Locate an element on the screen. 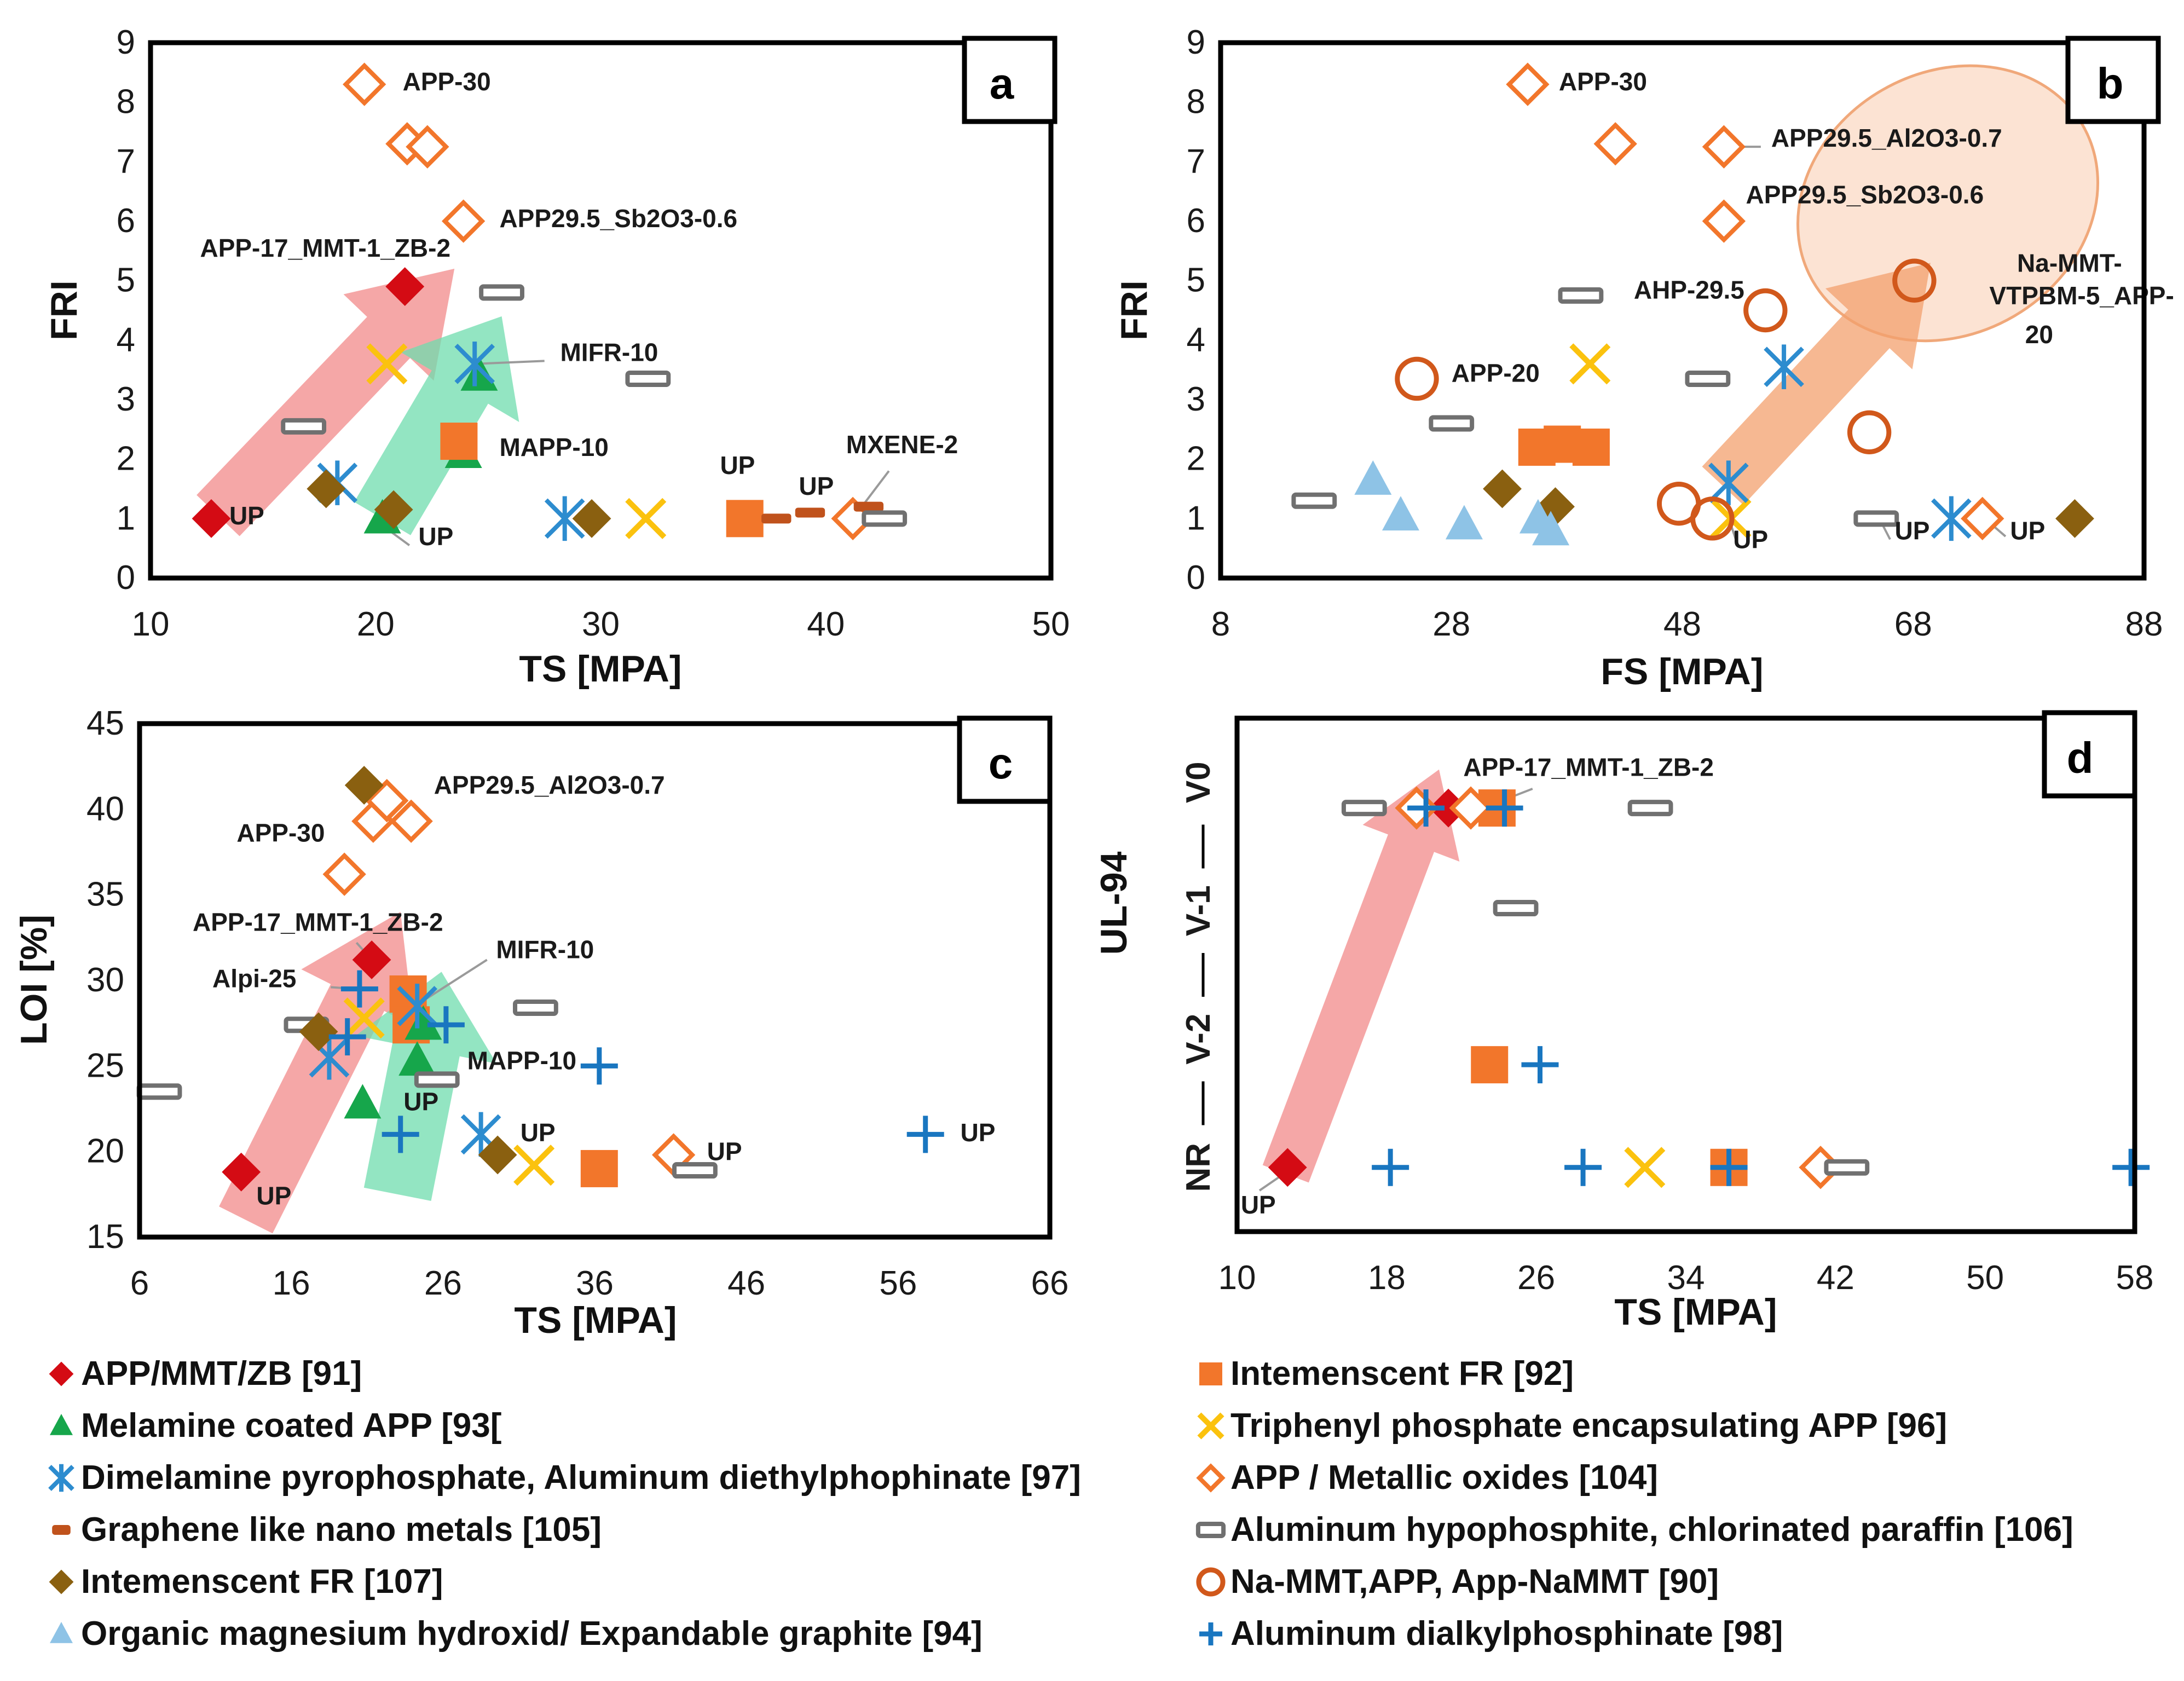 The width and height of the screenshot is (2184, 1681). legend-item: Graphene like nano metals [105] is located at coordinates (327, 1530).